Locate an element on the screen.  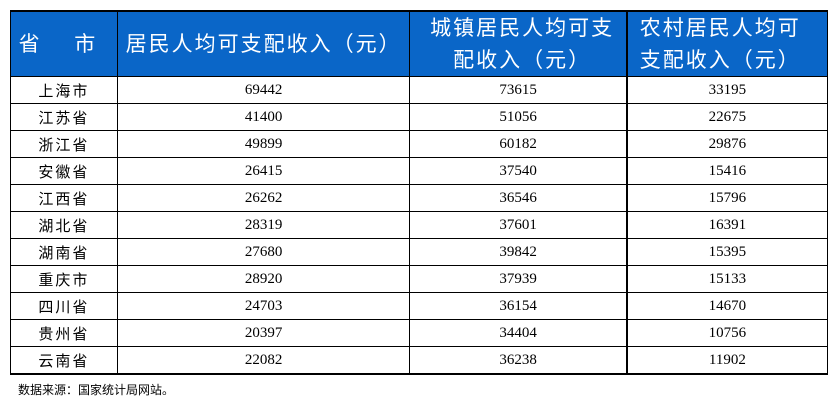
rural-income-cell: 16391 is located at coordinates (727, 225).